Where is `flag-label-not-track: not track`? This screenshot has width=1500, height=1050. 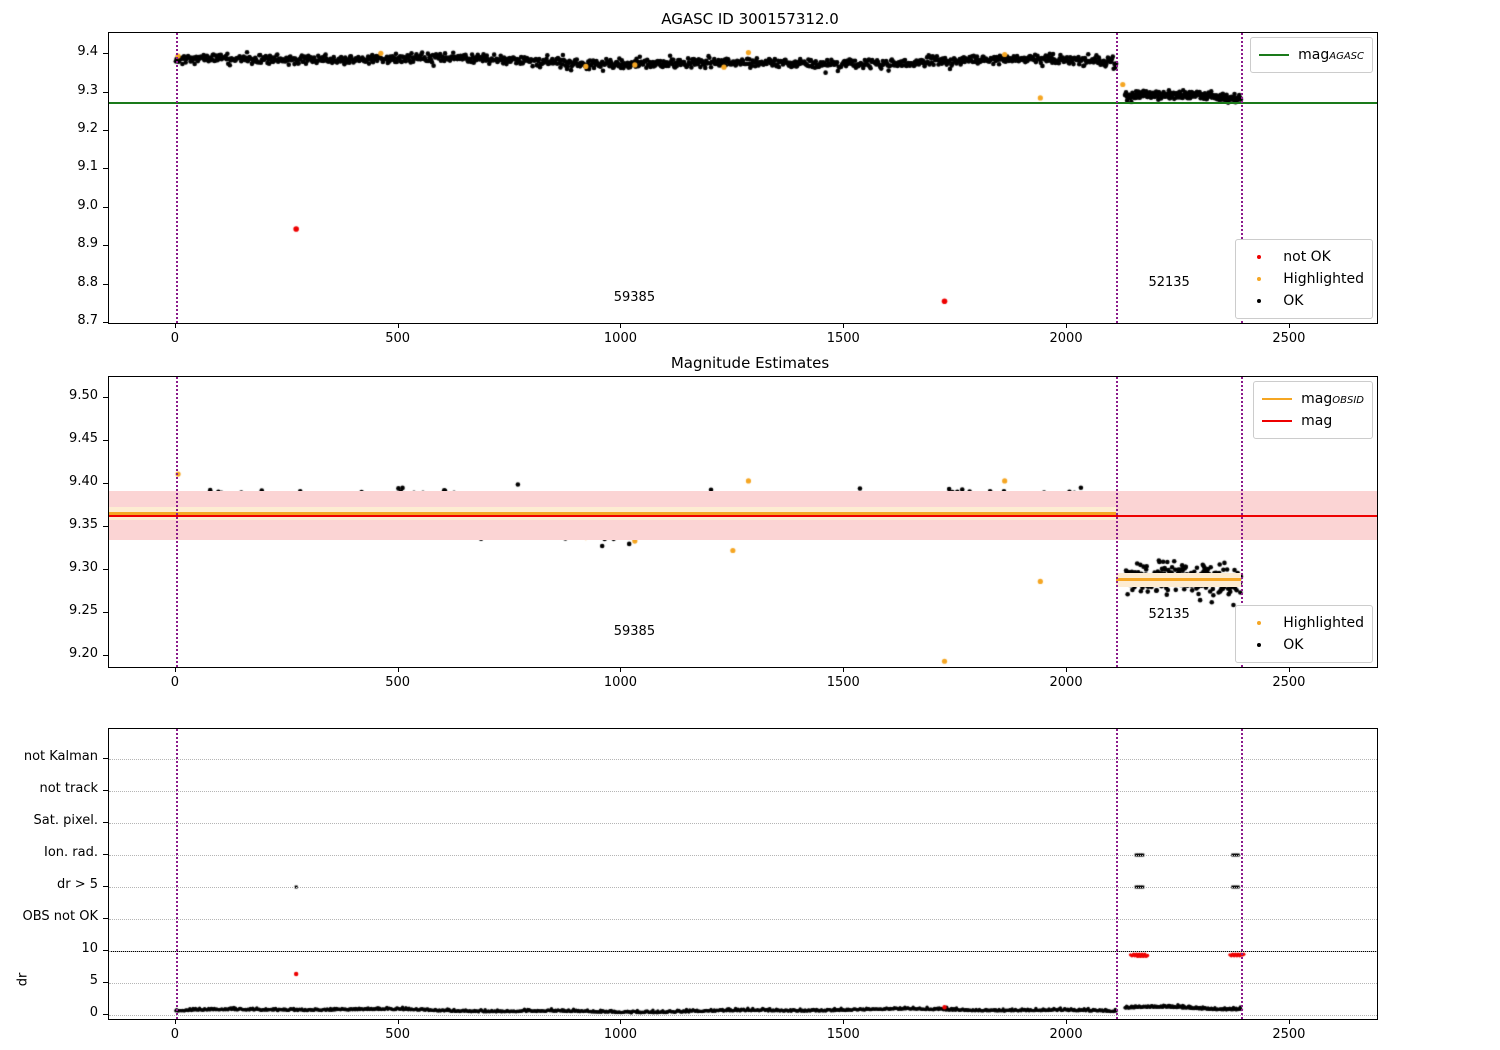
flag-label-not-track: not track is located at coordinates (68, 788).